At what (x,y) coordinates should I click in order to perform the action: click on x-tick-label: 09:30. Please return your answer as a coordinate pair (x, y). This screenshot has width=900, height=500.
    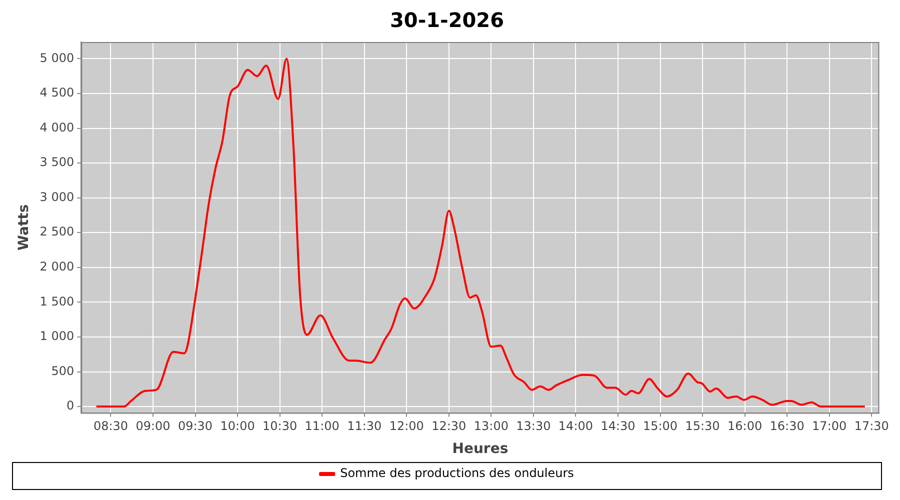
    Looking at the image, I should click on (195, 426).